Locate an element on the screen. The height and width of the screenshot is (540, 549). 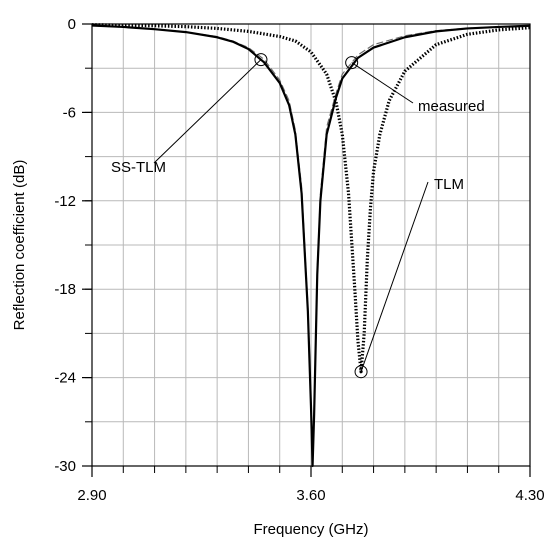
annotation-leader-measured is located at coordinates (382, 83).